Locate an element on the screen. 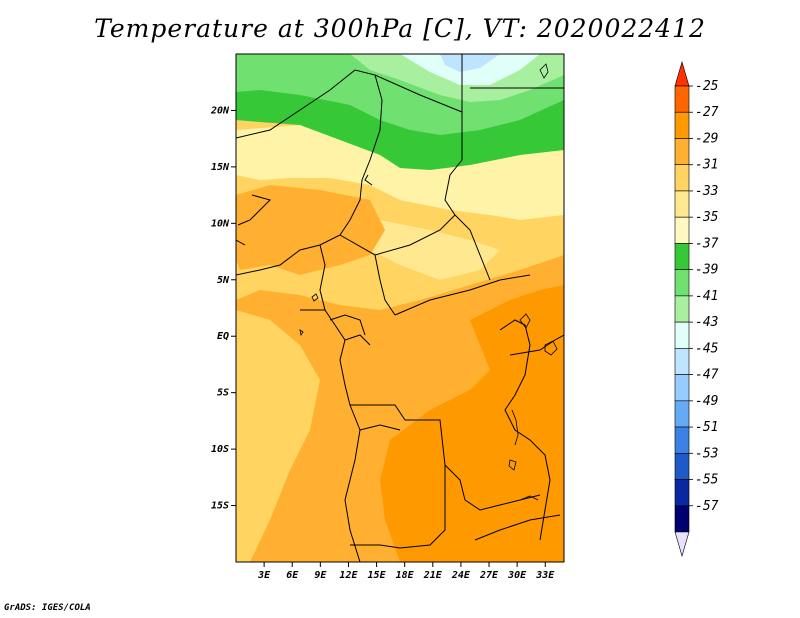  colorbar-label: -43 is located at coordinates (706, 322).